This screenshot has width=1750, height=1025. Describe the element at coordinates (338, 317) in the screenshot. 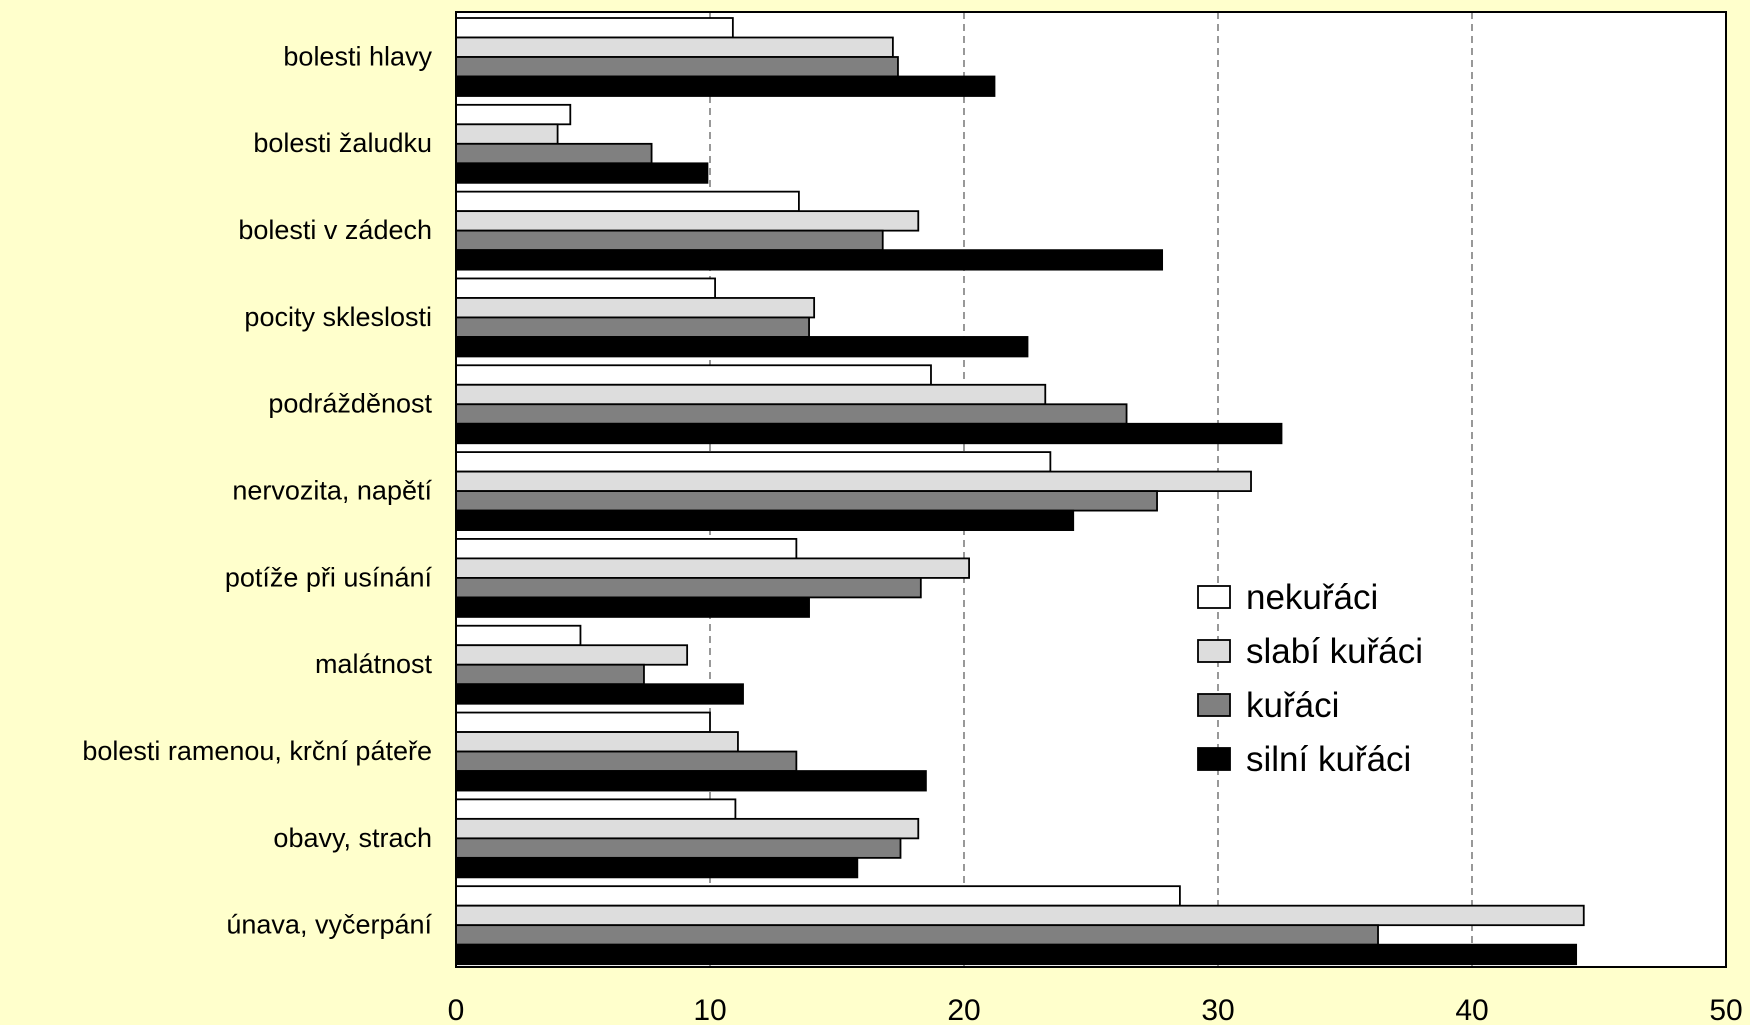

I see `category-label: pocity skleslosti` at that location.